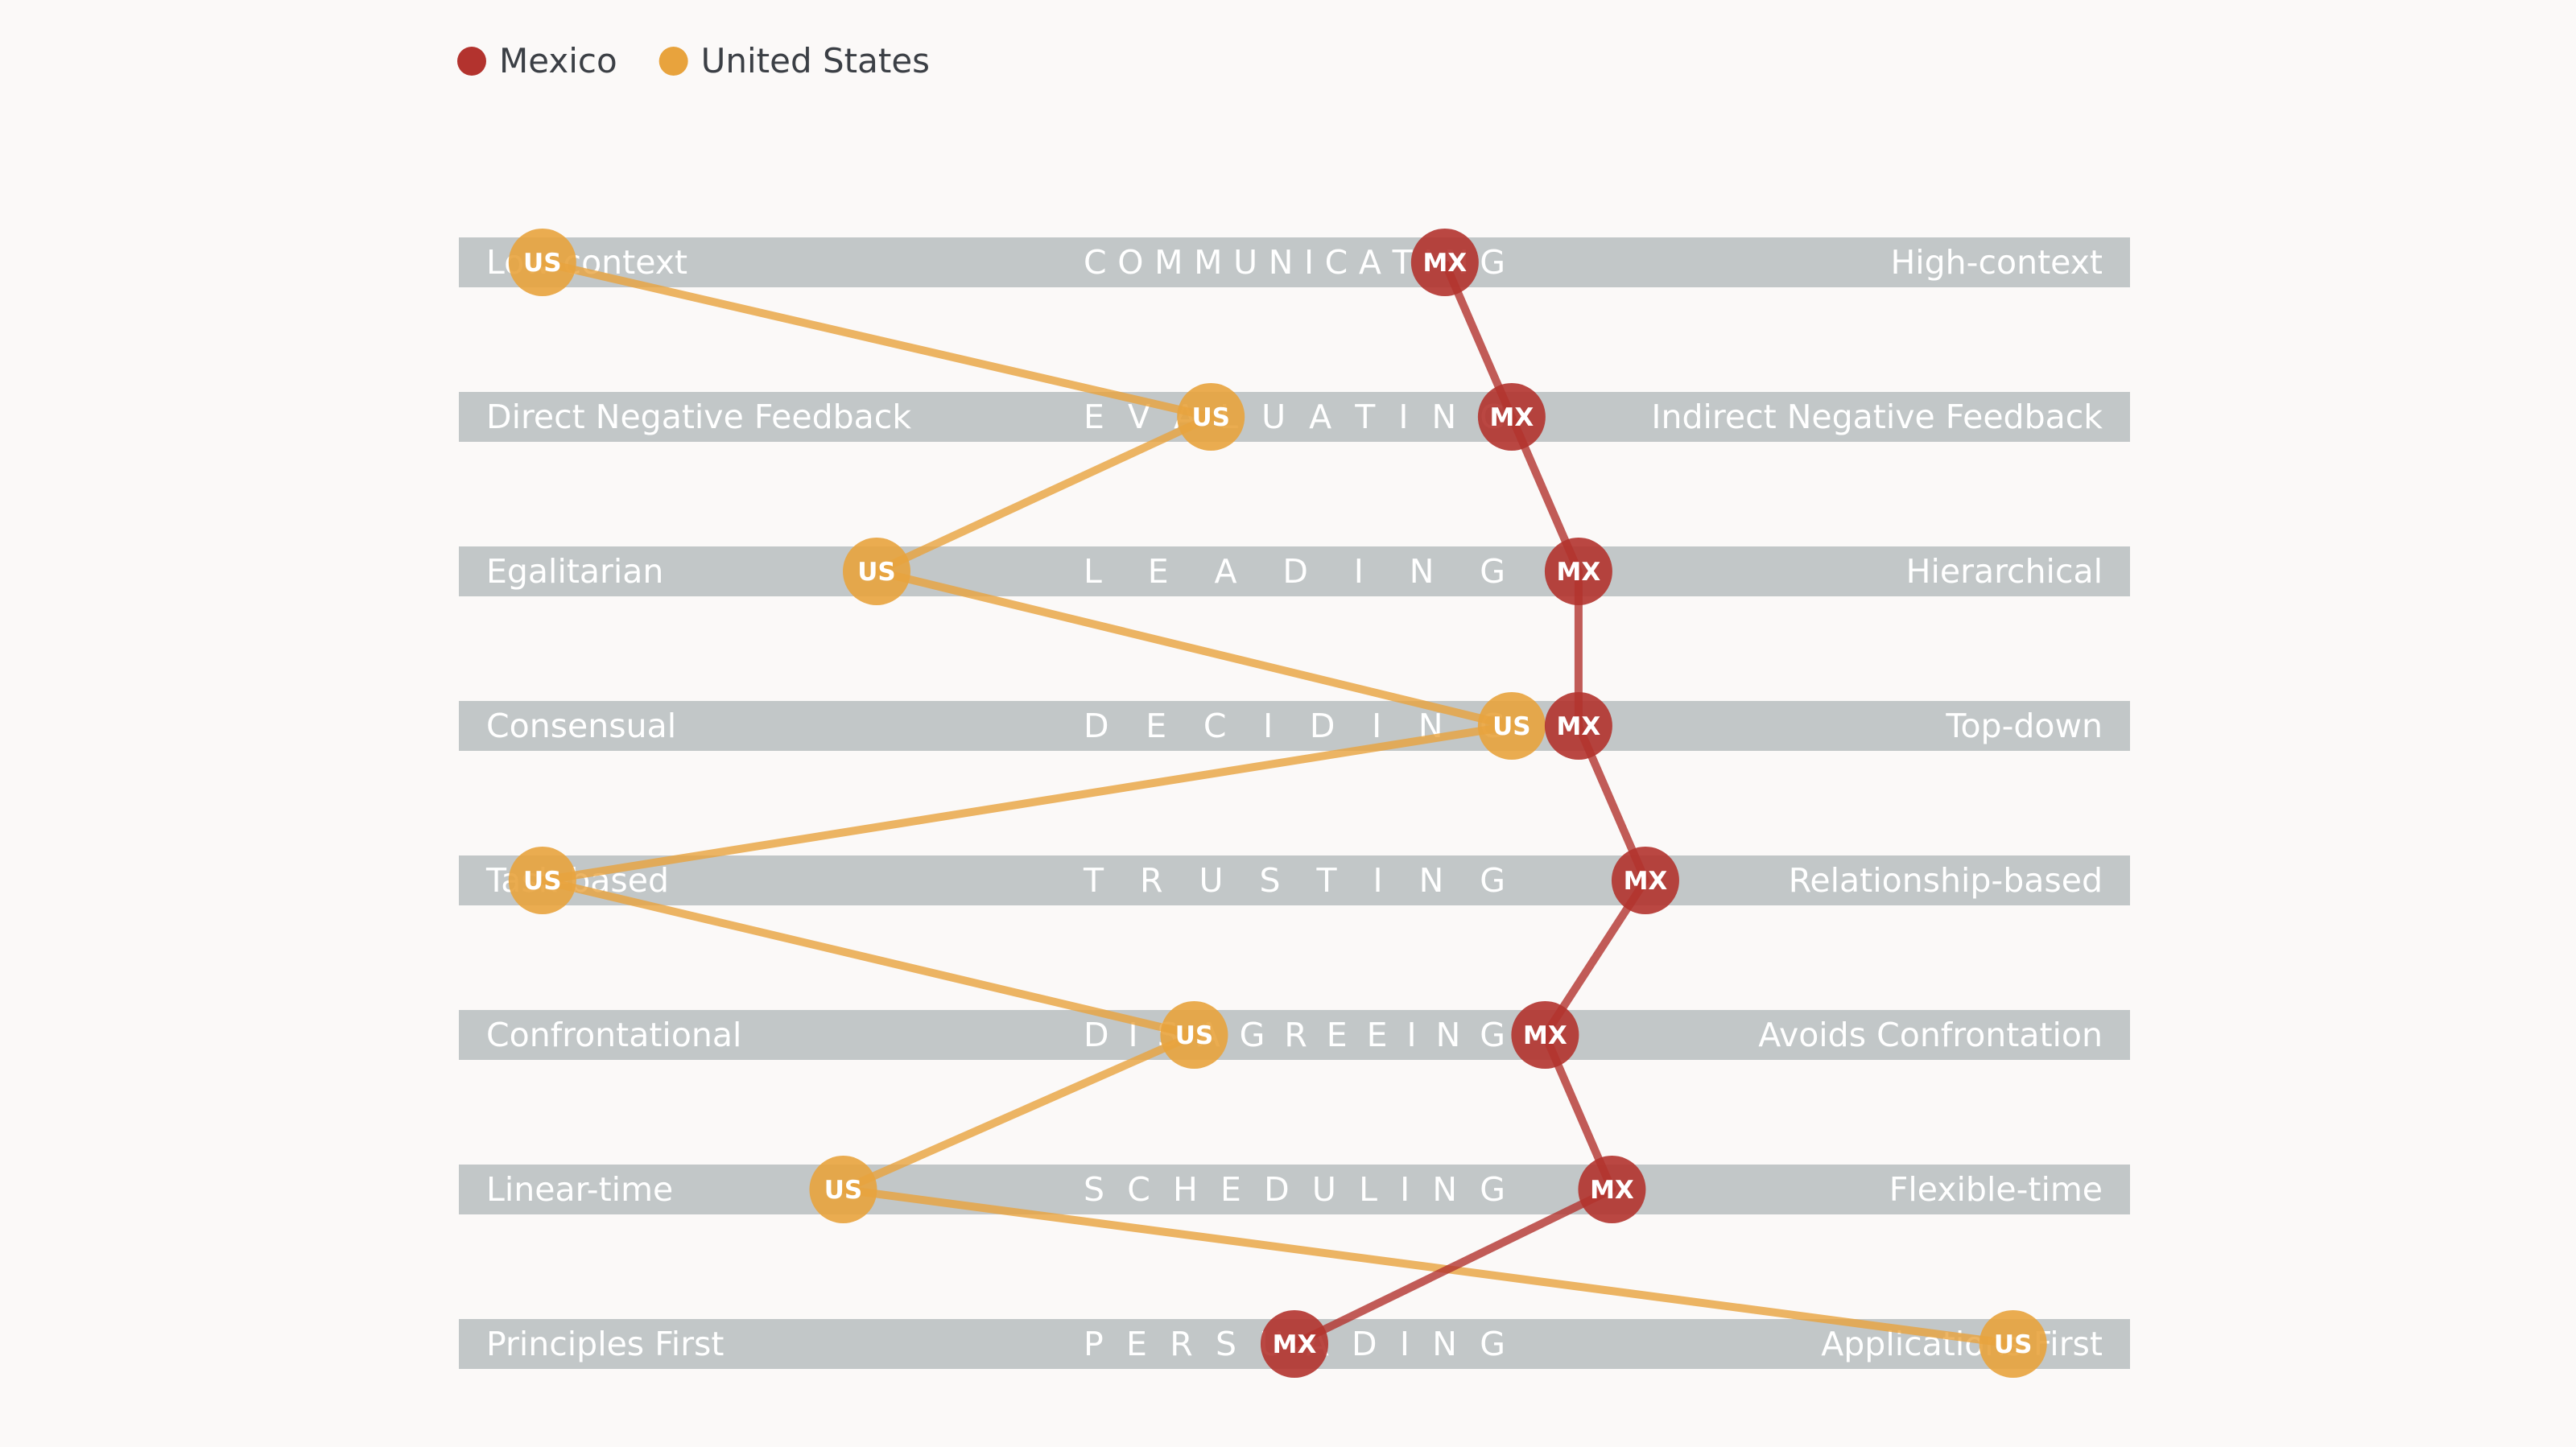  Describe the element at coordinates (581, 726) in the screenshot. I see `dimension-left-label: Consensual` at that location.